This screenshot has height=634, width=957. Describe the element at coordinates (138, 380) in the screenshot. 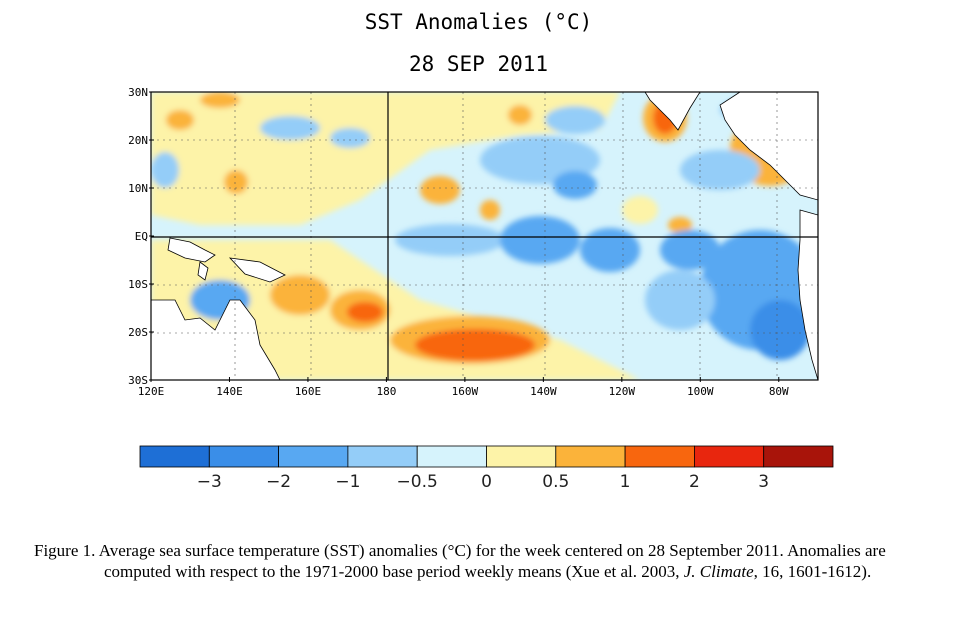

I see `lat-label: 30S` at that location.